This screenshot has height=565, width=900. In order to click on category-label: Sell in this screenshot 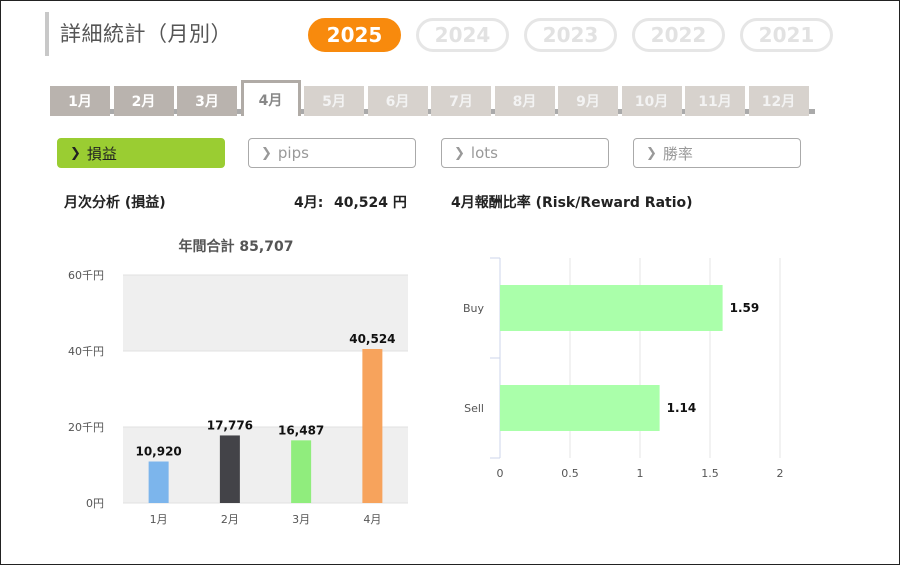, I will do `click(474, 408)`.